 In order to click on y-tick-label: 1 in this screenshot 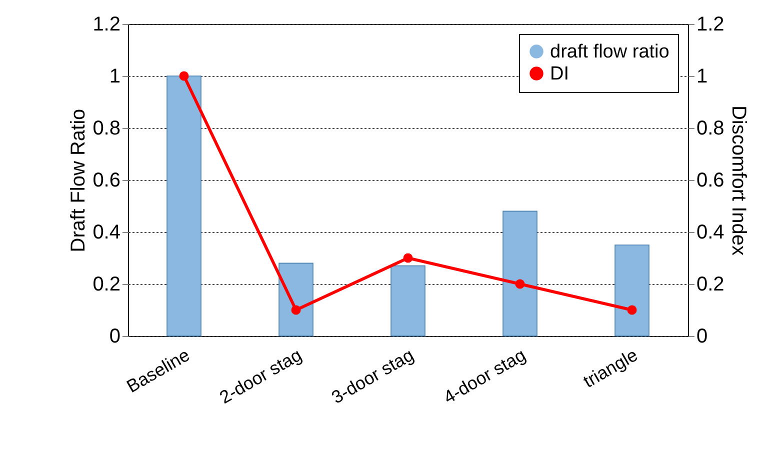, I will do `click(114, 77)`.